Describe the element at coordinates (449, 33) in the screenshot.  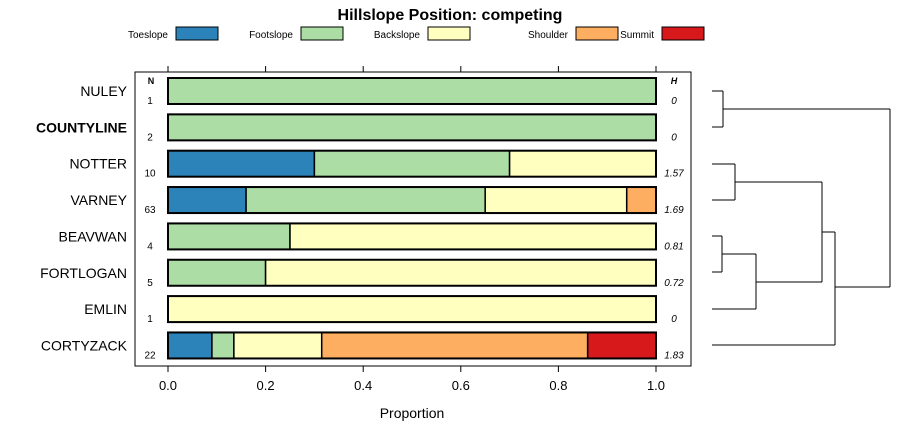
I see `legend-swatch-backslope` at that location.